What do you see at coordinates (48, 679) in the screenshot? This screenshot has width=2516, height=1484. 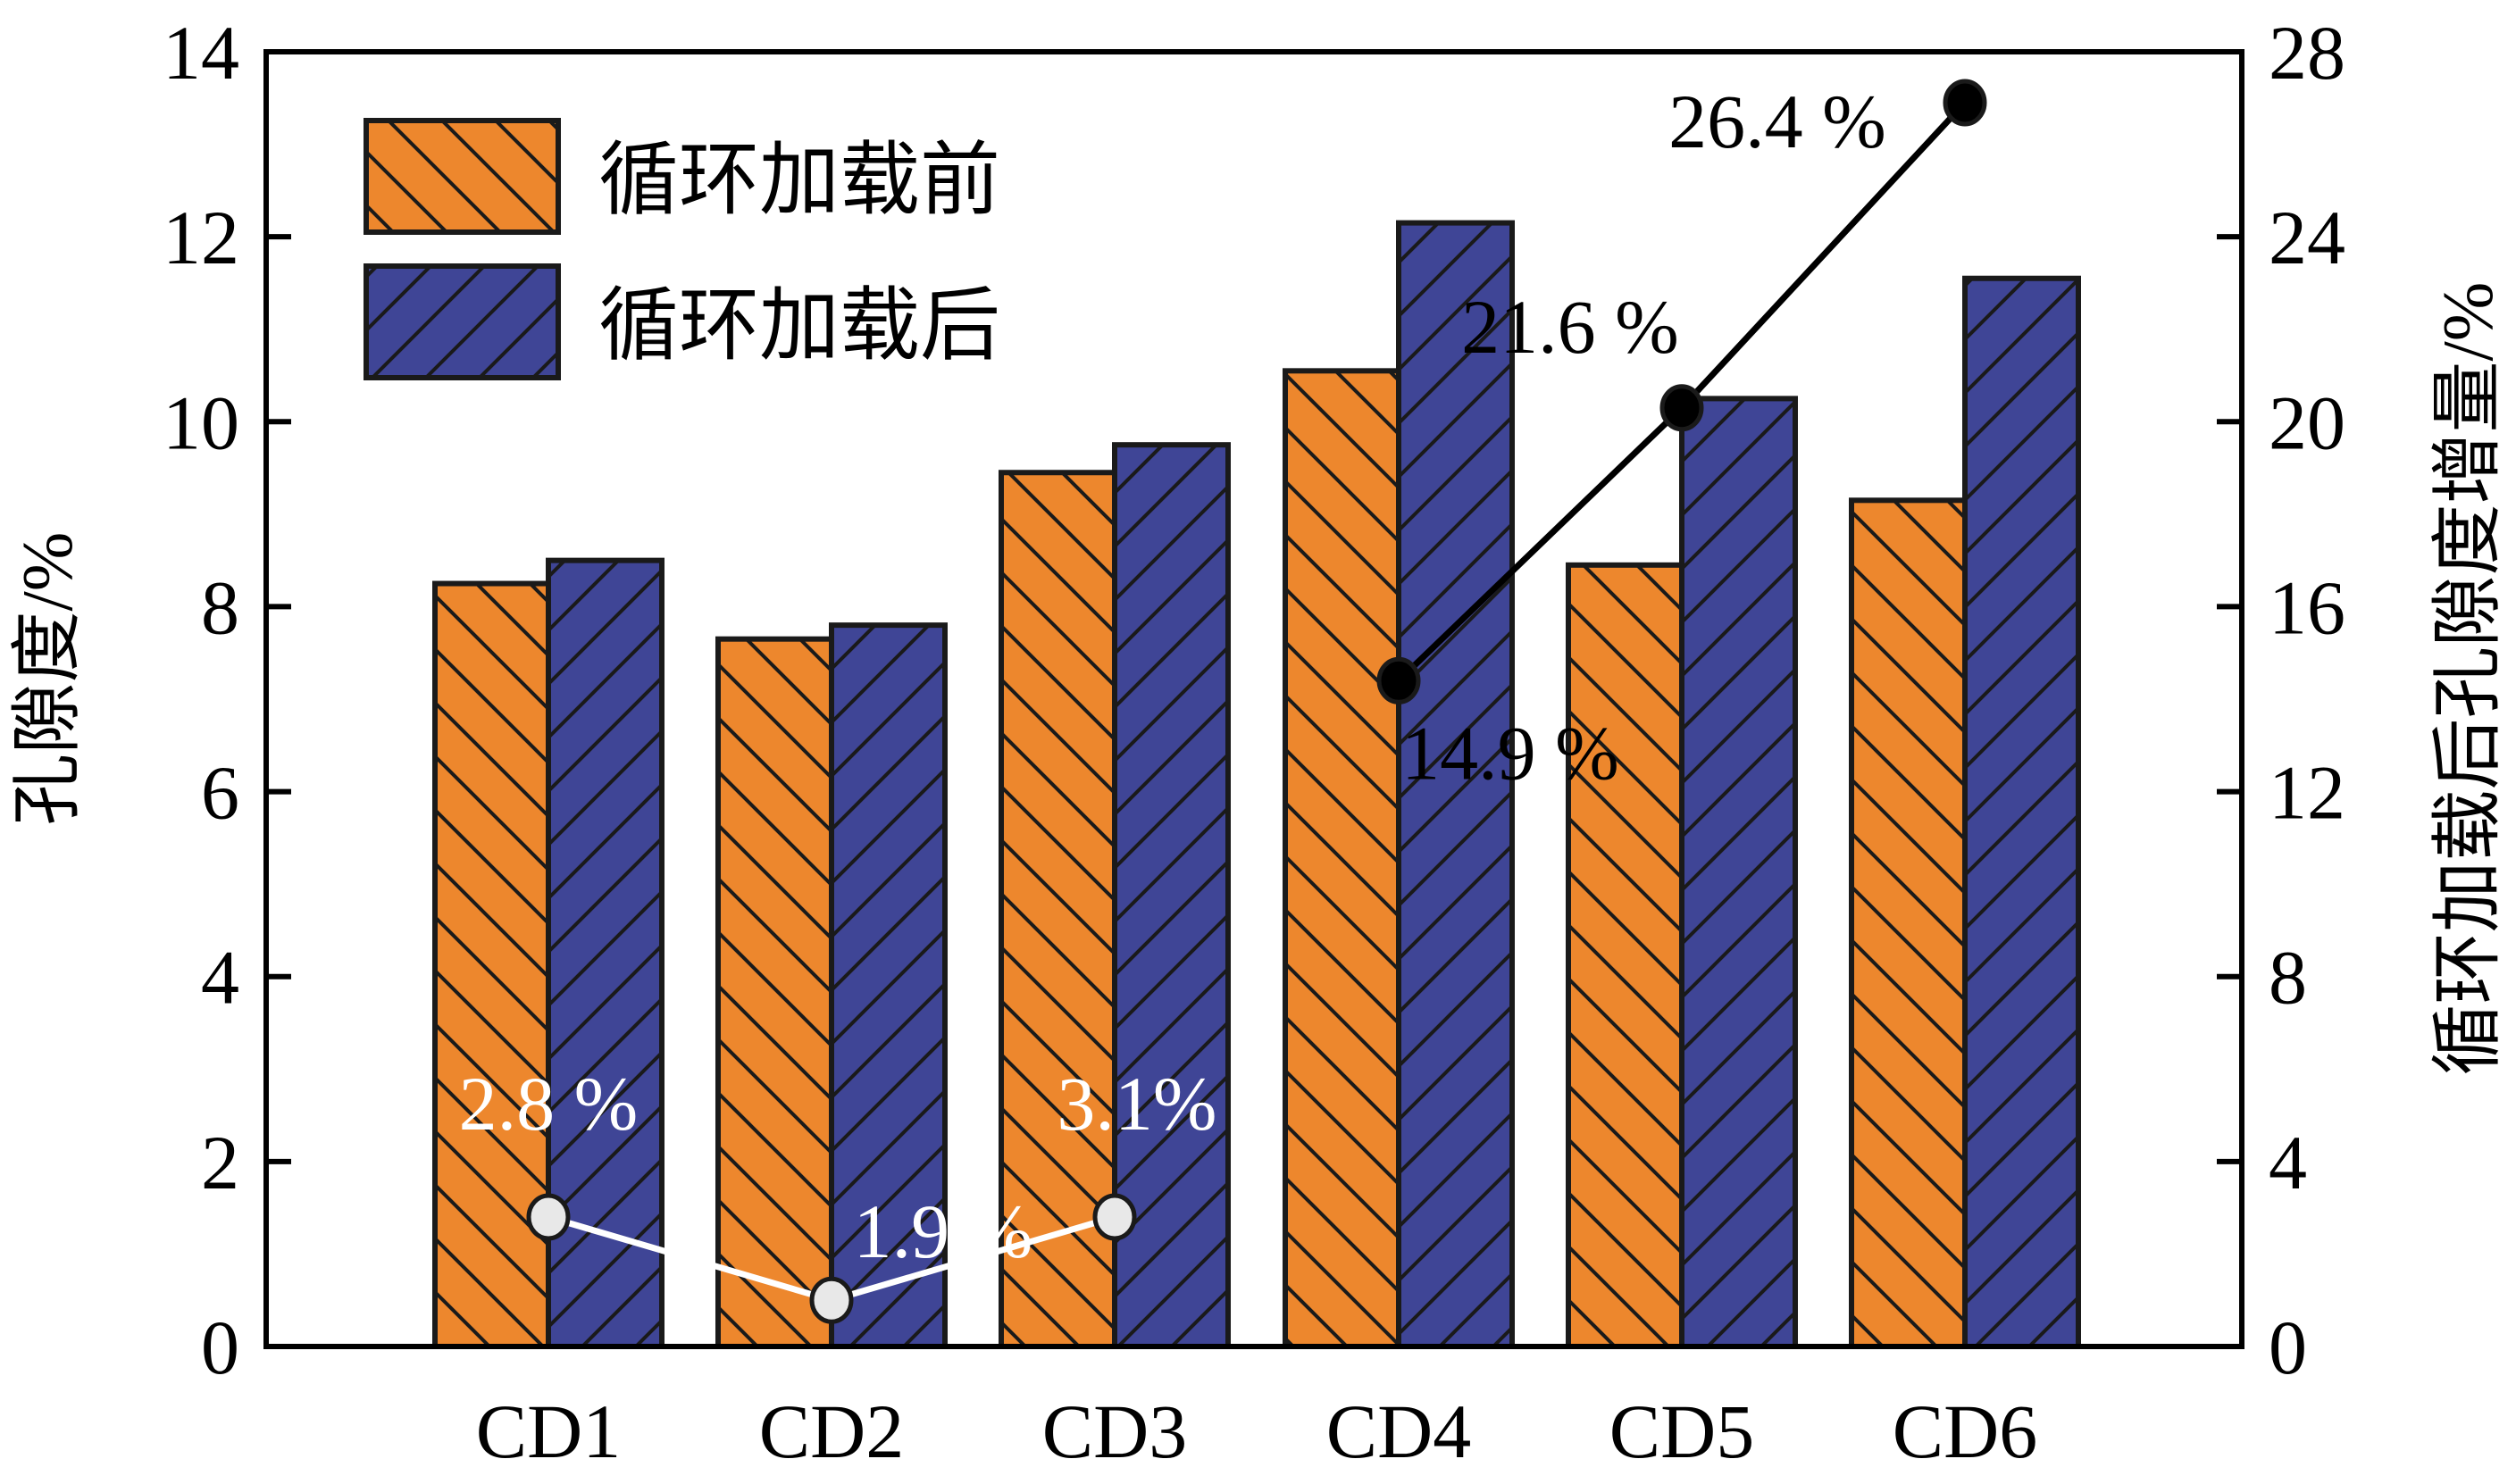 I see `y-axis-title-left: 孔隙度/%` at bounding box center [48, 679].